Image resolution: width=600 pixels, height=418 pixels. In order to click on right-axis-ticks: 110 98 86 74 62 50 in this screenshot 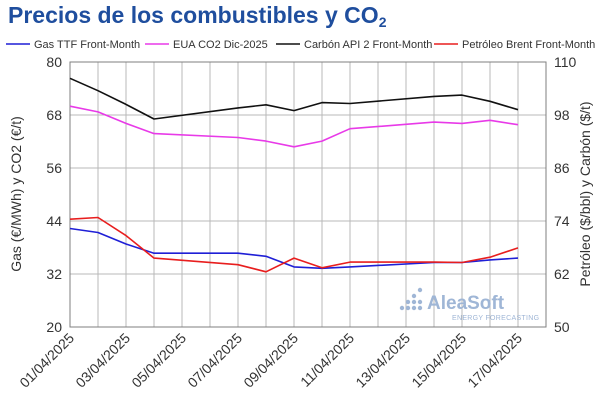, I will do `click(565, 194)`.